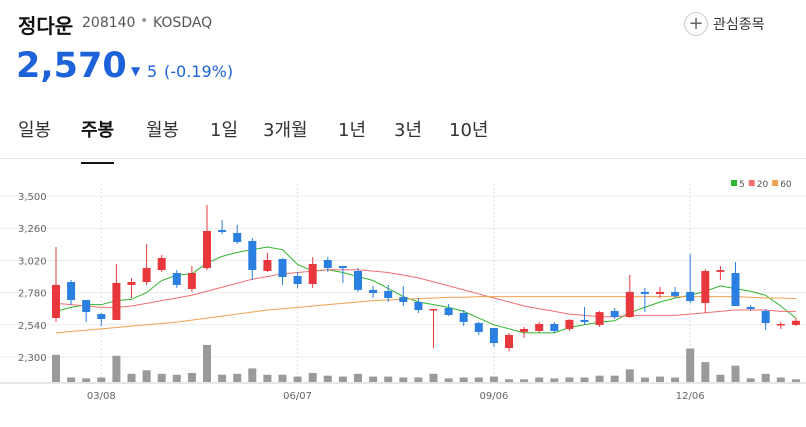  What do you see at coordinates (109, 23) in the screenshot?
I see `stock-code: 208140` at bounding box center [109, 23].